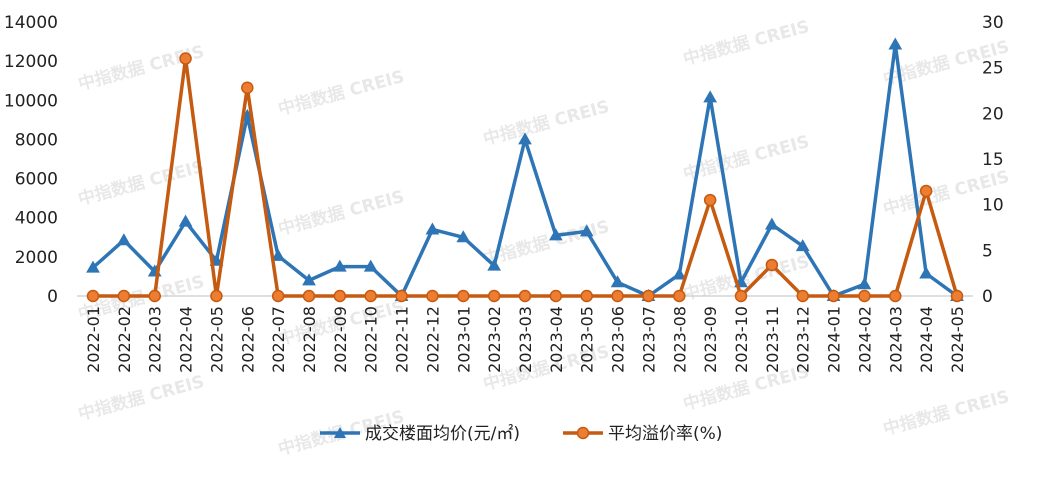  Describe the element at coordinates (993, 206) in the screenshot. I see `right-axis-tick-label: 10` at that location.